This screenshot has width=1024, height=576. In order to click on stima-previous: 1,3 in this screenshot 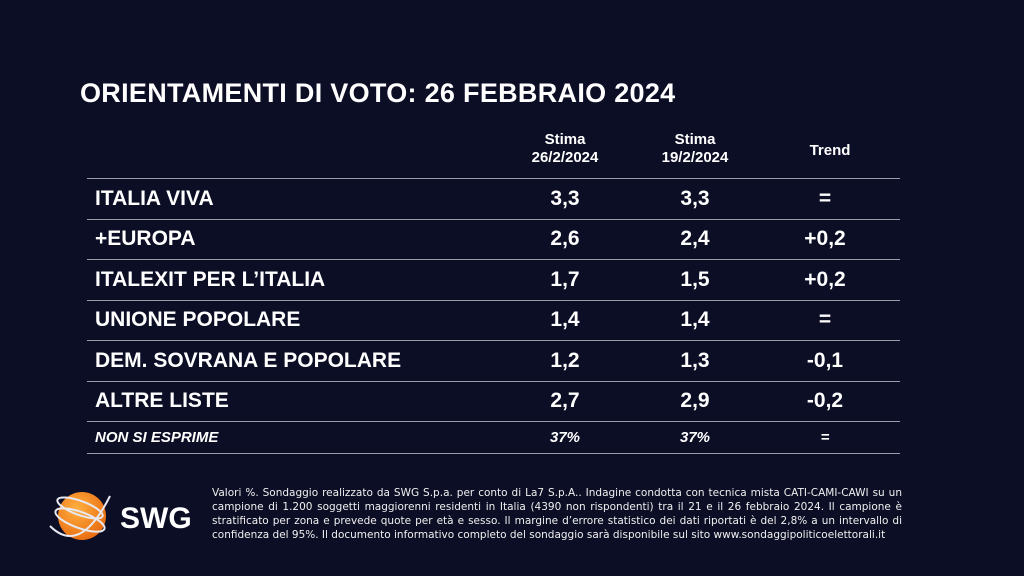, I will do `click(695, 360)`.